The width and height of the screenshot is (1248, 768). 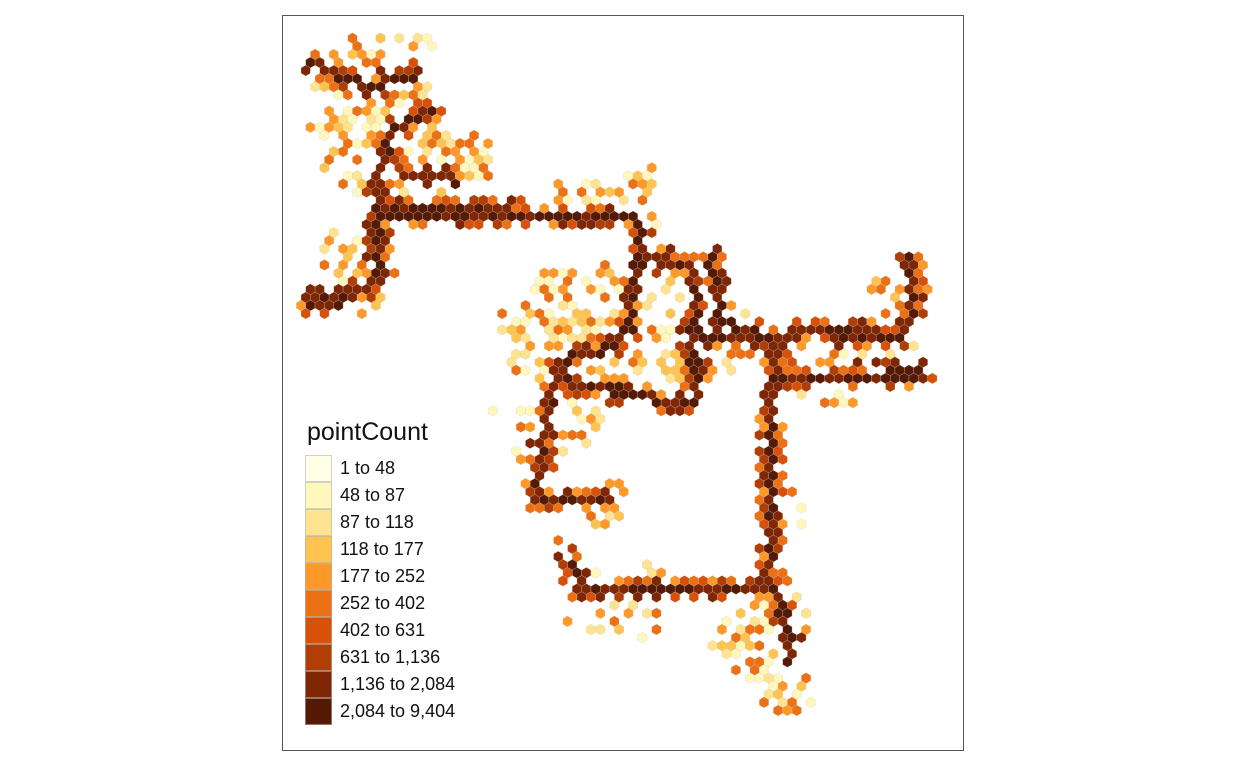 I want to click on legend-item: 118 to 177, so click(x=380, y=549).